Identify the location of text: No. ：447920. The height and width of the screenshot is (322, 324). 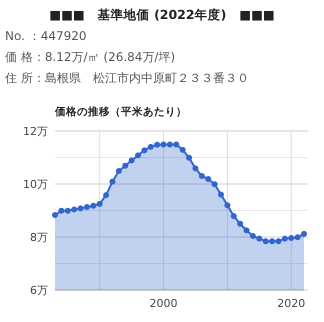
(46, 36).